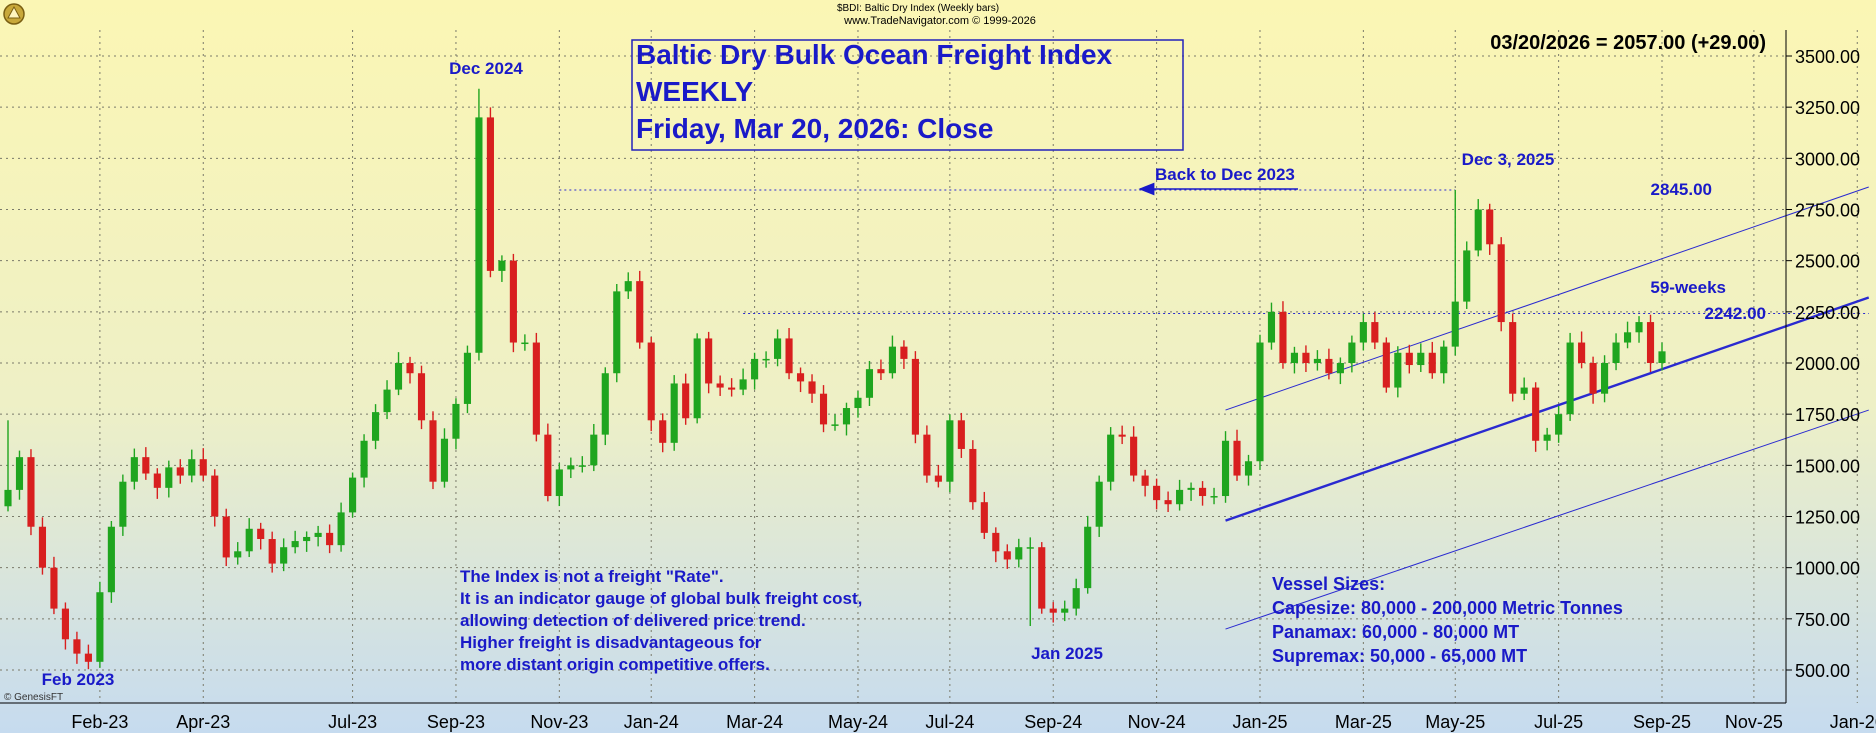 The image size is (1876, 738). What do you see at coordinates (33, 697) in the screenshot?
I see `watermark: © GenesisFT` at bounding box center [33, 697].